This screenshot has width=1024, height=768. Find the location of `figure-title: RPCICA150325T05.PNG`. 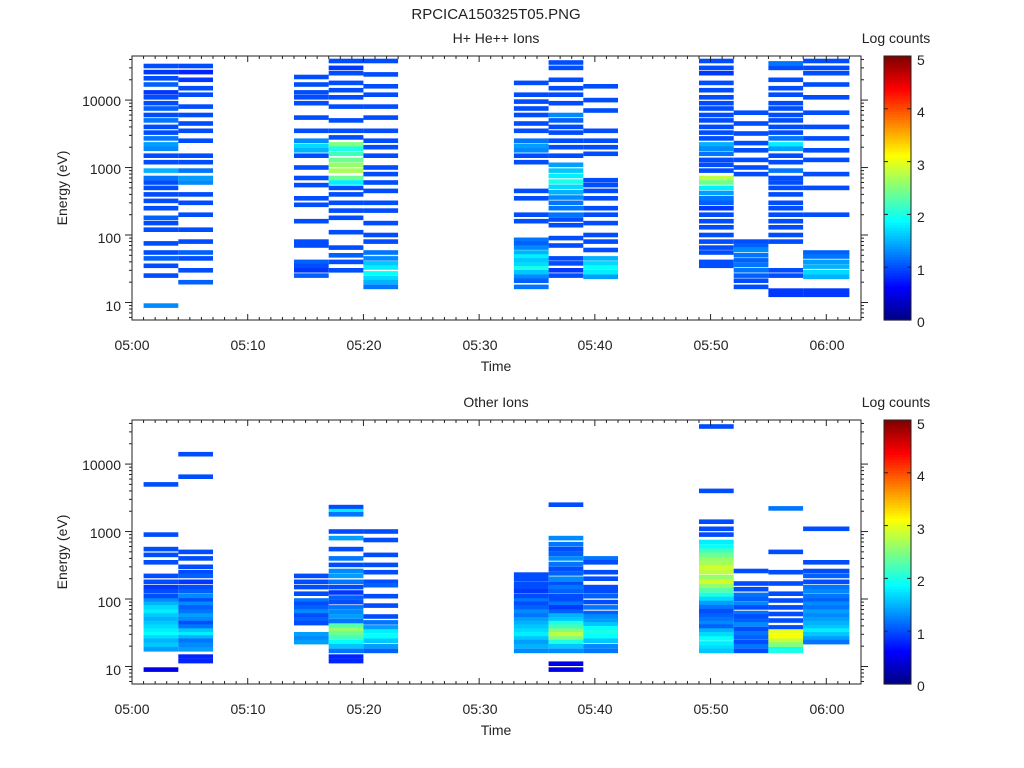

figure-title: RPCICA150325T05.PNG is located at coordinates (495, 14).